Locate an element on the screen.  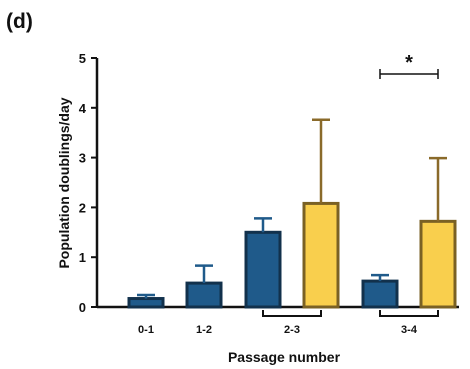
category-label-0-1: 0-1 is located at coordinates (146, 330).